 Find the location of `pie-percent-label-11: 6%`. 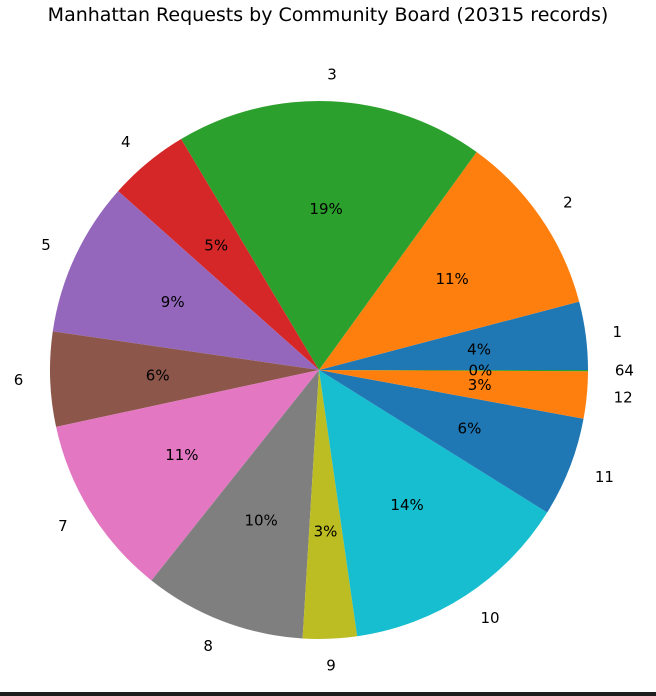

pie-percent-label-11: 6% is located at coordinates (470, 428).